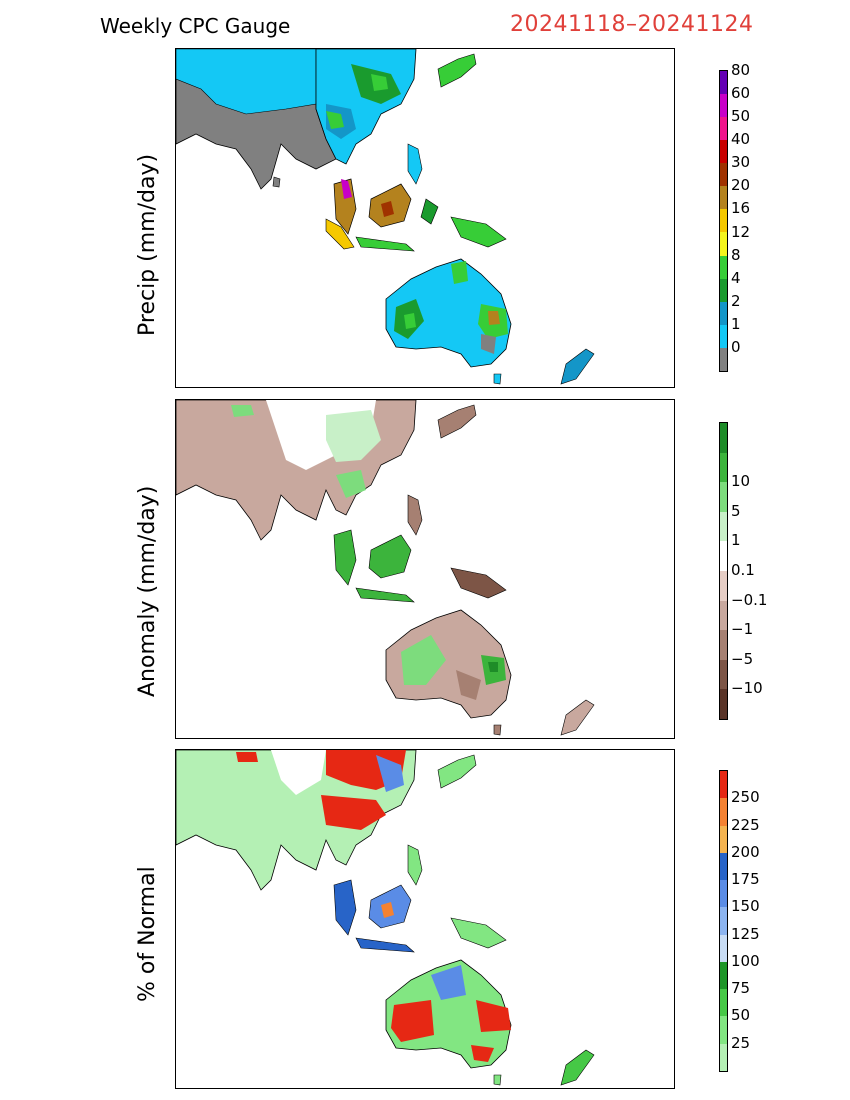 Image resolution: width=850 pixels, height=1100 pixels. I want to click on chart-title: Weekly CPC Gauge, so click(195, 26).